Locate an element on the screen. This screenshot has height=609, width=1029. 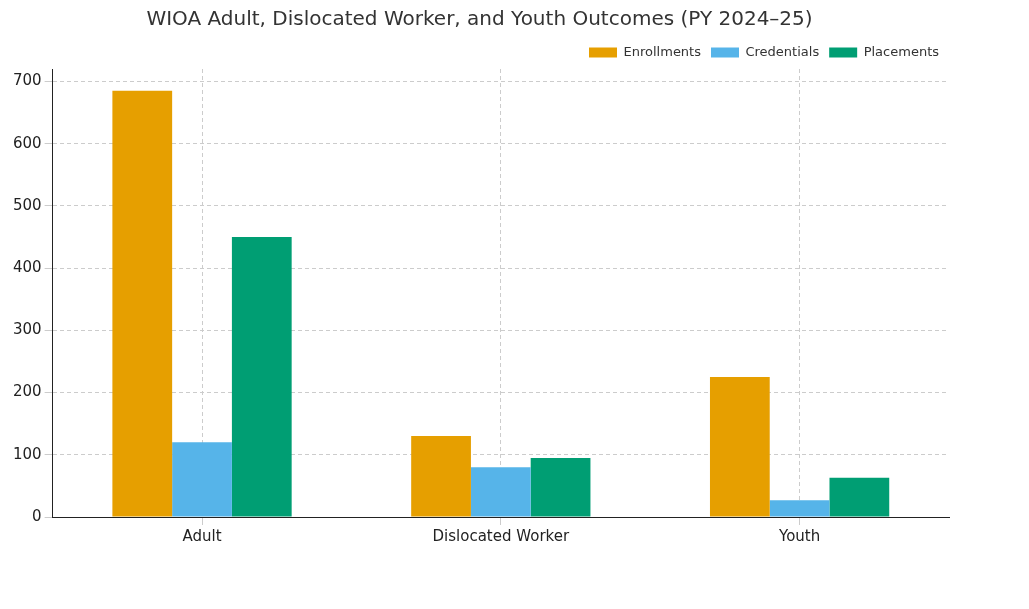
x-tick-label: Youth is located at coordinates (799, 535).